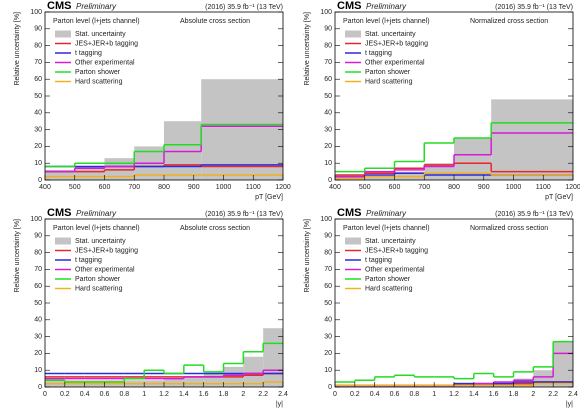 The image size is (580, 414). Describe the element at coordinates (283, 187) in the screenshot. I see `x-tick-label: 1200` at that location.